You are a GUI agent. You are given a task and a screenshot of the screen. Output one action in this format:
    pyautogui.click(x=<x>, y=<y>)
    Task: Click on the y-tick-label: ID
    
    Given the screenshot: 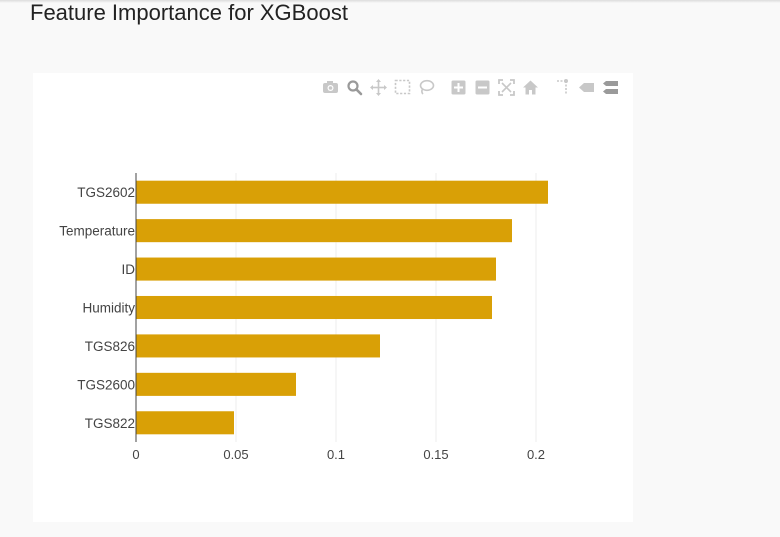 What is the action you would take?
    pyautogui.click(x=129, y=269)
    